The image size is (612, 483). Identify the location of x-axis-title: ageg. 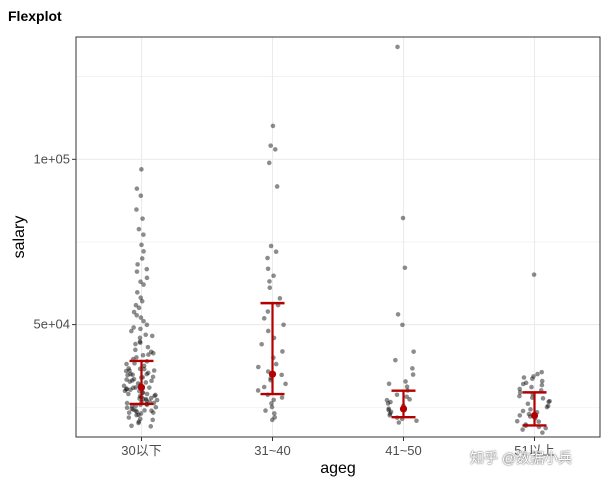
(338, 468).